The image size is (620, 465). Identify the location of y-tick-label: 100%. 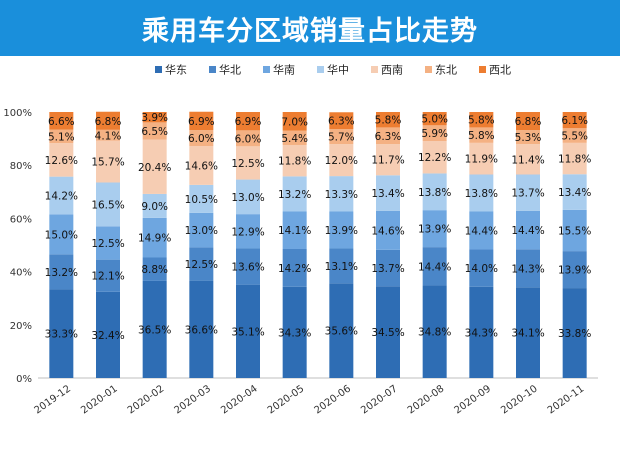
(17, 113).